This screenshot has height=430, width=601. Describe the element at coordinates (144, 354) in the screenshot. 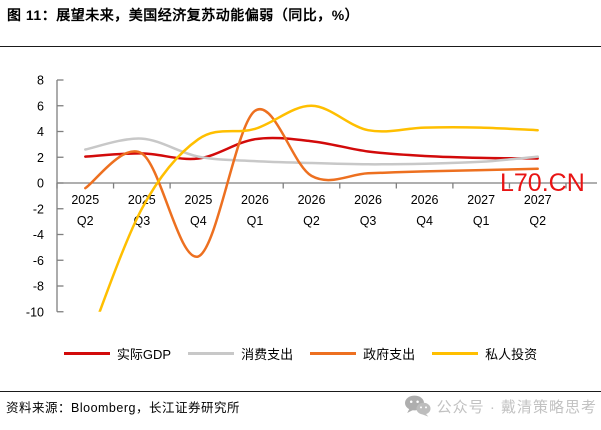

I see `legend-label: 实际GDP` at that location.